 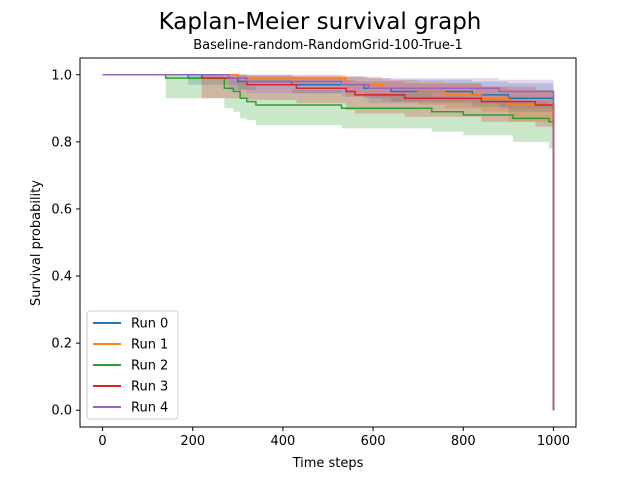 I want to click on y-tick-label: 0.6, so click(x=61, y=209).